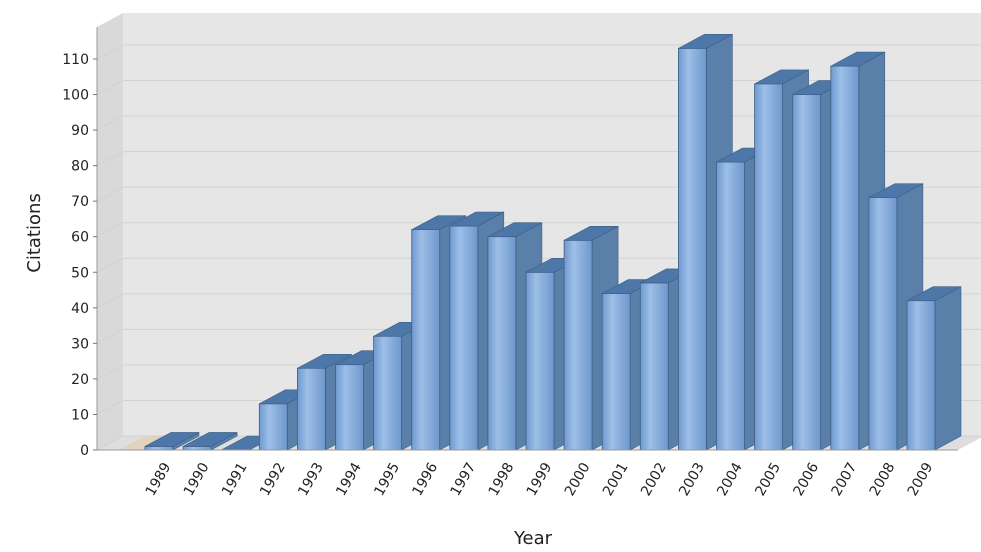 This screenshot has height=552, width=981. I want to click on x-tick-label: 1993, so click(311, 479).